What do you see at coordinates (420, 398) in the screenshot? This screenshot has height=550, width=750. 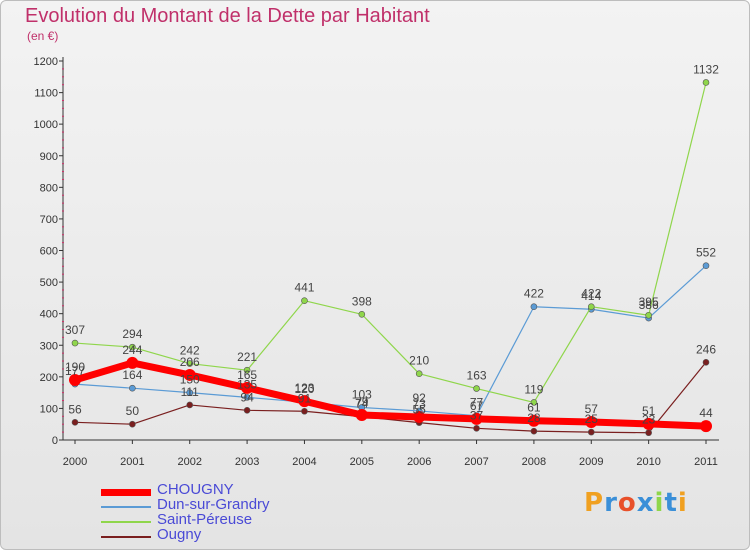 I see `data-label: 92` at bounding box center [420, 398].